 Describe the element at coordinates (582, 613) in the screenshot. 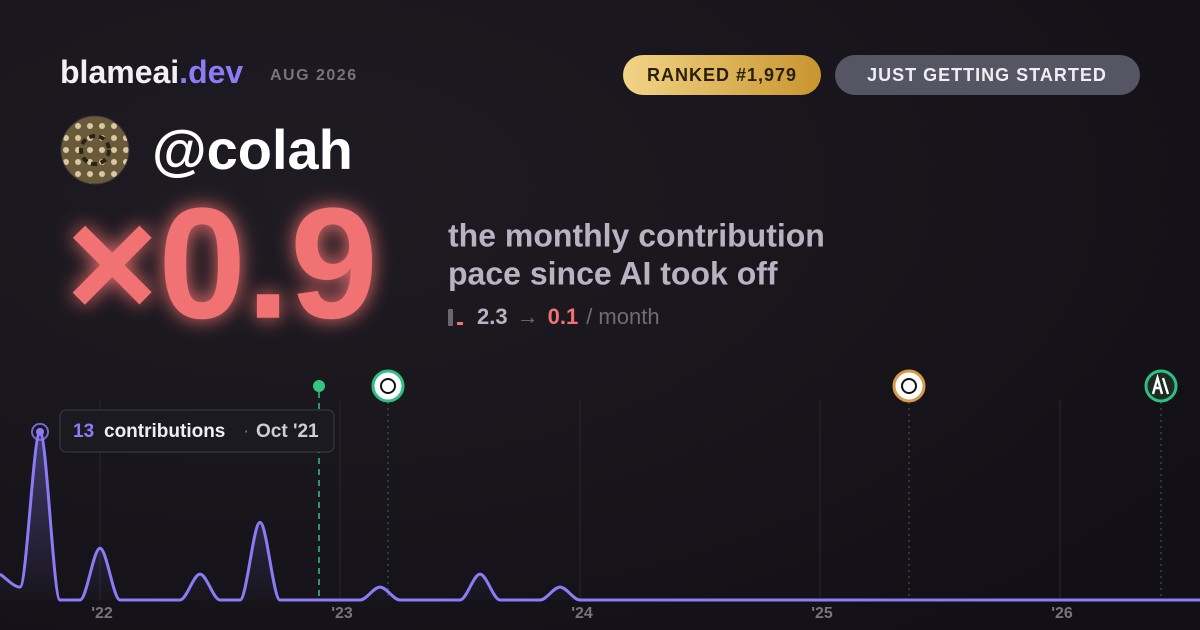

I see `x-tick-label: '24` at that location.